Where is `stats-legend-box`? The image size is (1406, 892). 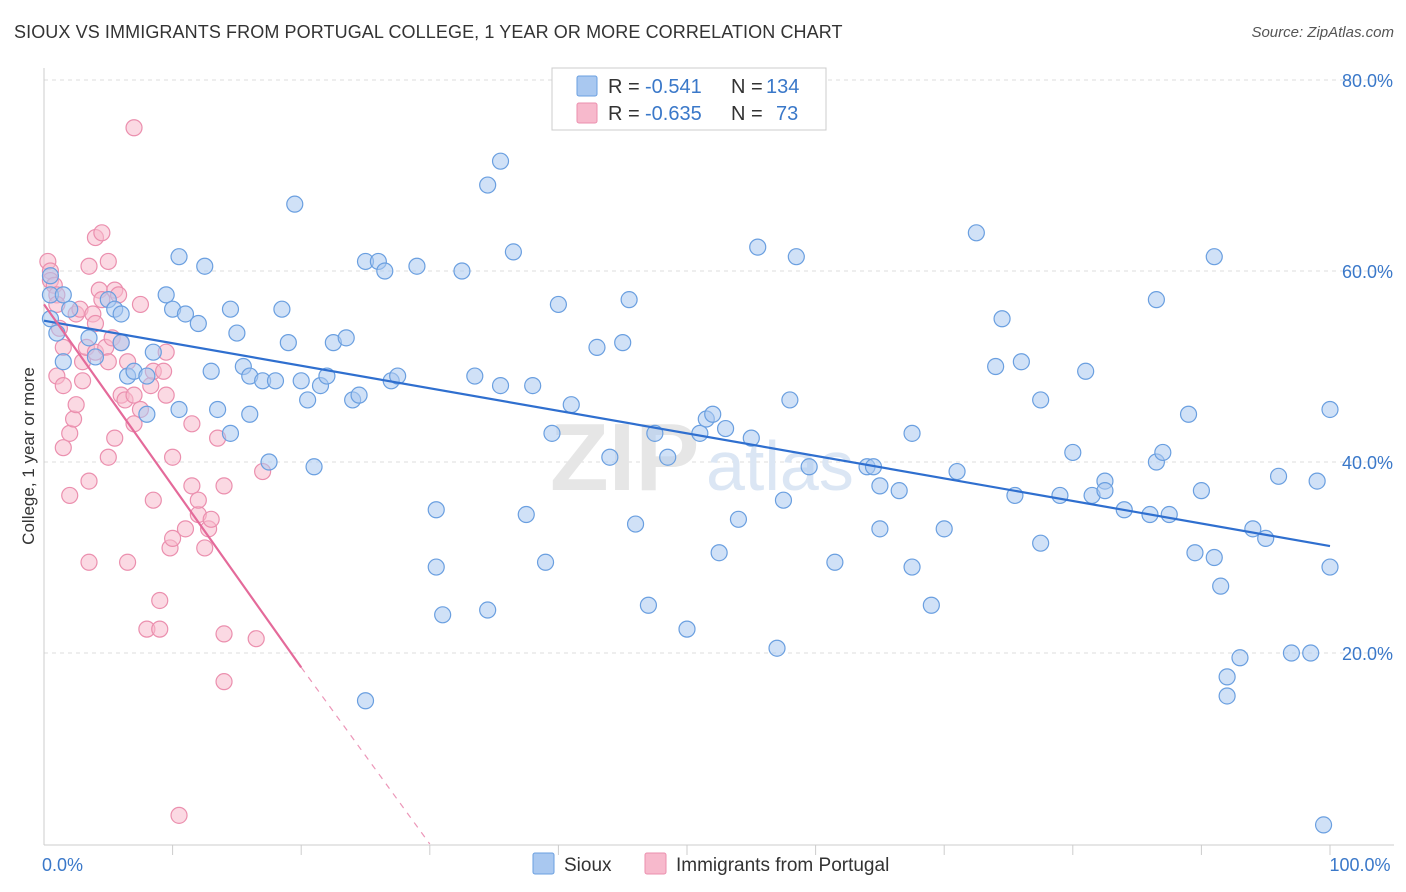 stats-legend-box is located at coordinates (689, 99).